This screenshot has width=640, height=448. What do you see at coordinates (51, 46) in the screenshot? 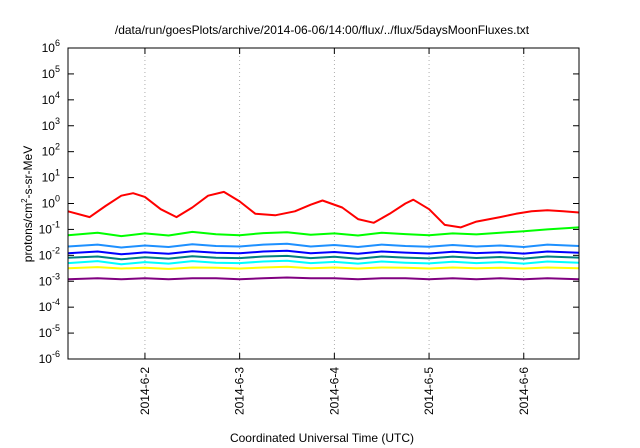
I see `y-tick-label: 10⁶` at bounding box center [51, 46].